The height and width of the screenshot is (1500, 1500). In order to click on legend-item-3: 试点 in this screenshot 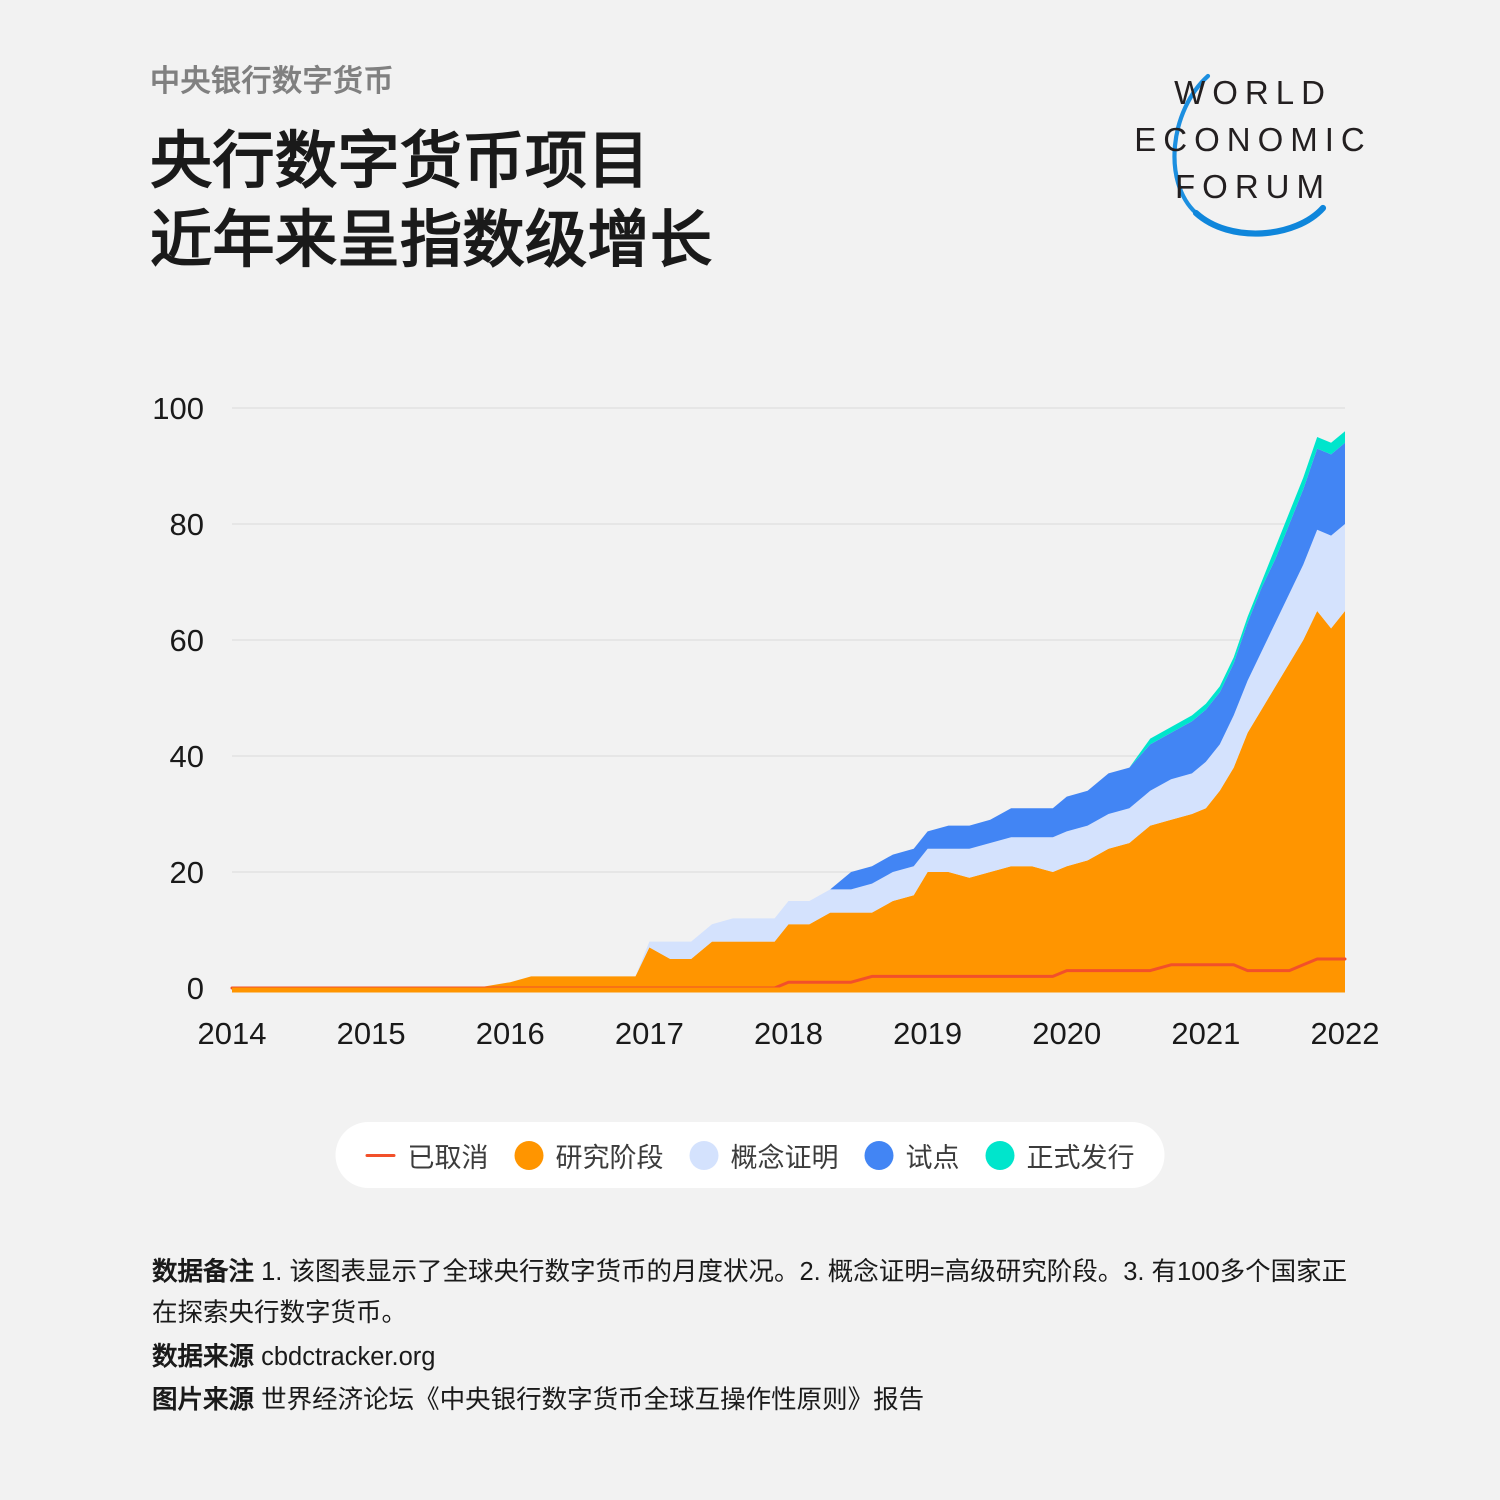, I will do `click(912, 1155)`.